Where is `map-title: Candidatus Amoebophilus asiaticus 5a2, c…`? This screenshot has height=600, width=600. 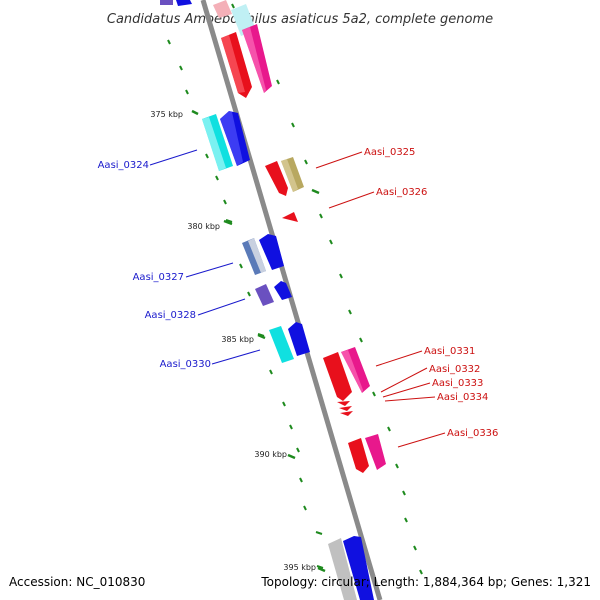 map-title: Candidatus Amoebophilus asiaticus 5a2, c… is located at coordinates (300, 19).